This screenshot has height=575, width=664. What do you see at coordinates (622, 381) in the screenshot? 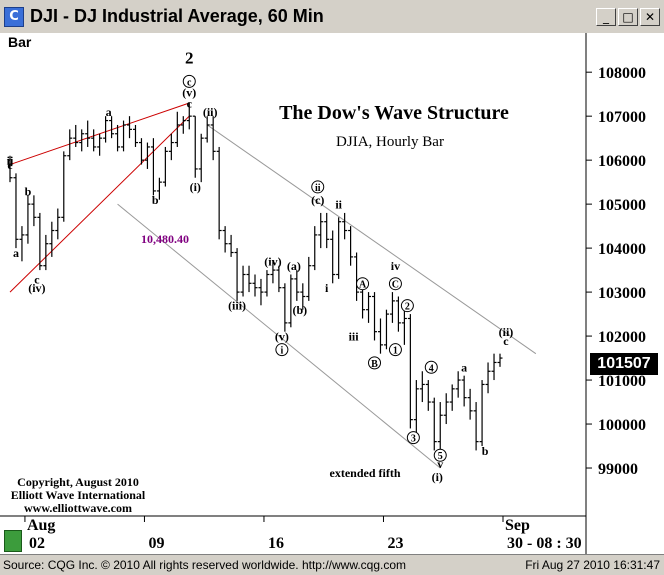
I see `price-tick-label: 101000` at bounding box center [622, 381].